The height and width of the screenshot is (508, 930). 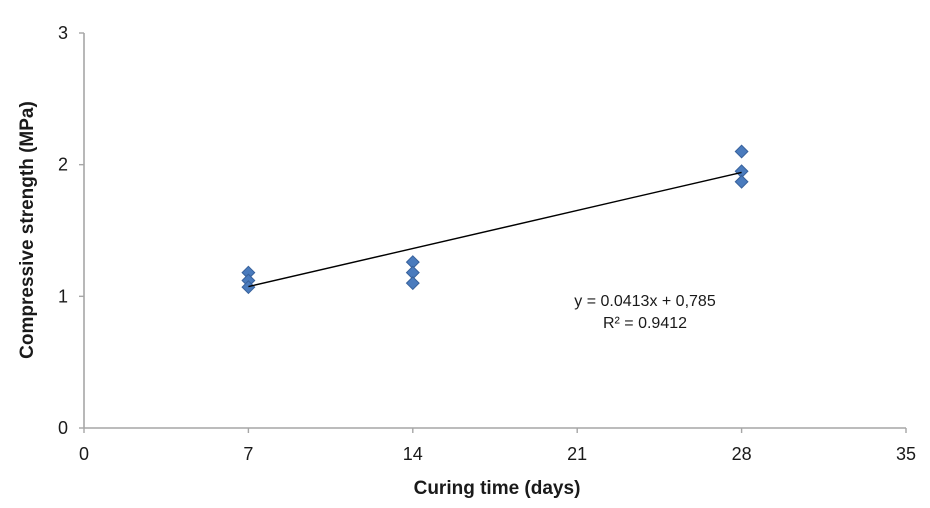 I want to click on y-tick-label: 1, so click(x=63, y=296).